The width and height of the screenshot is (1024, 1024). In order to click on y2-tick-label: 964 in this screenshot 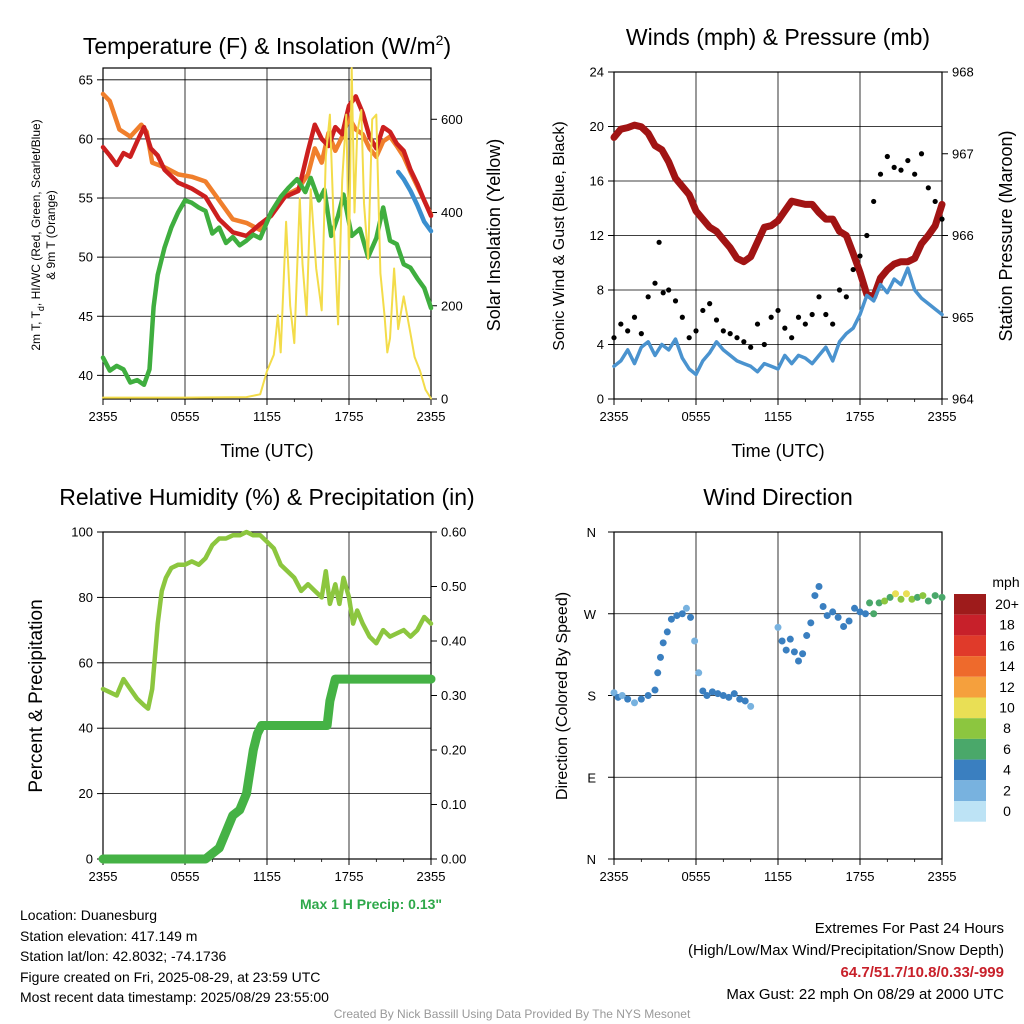, I will do `click(963, 399)`.